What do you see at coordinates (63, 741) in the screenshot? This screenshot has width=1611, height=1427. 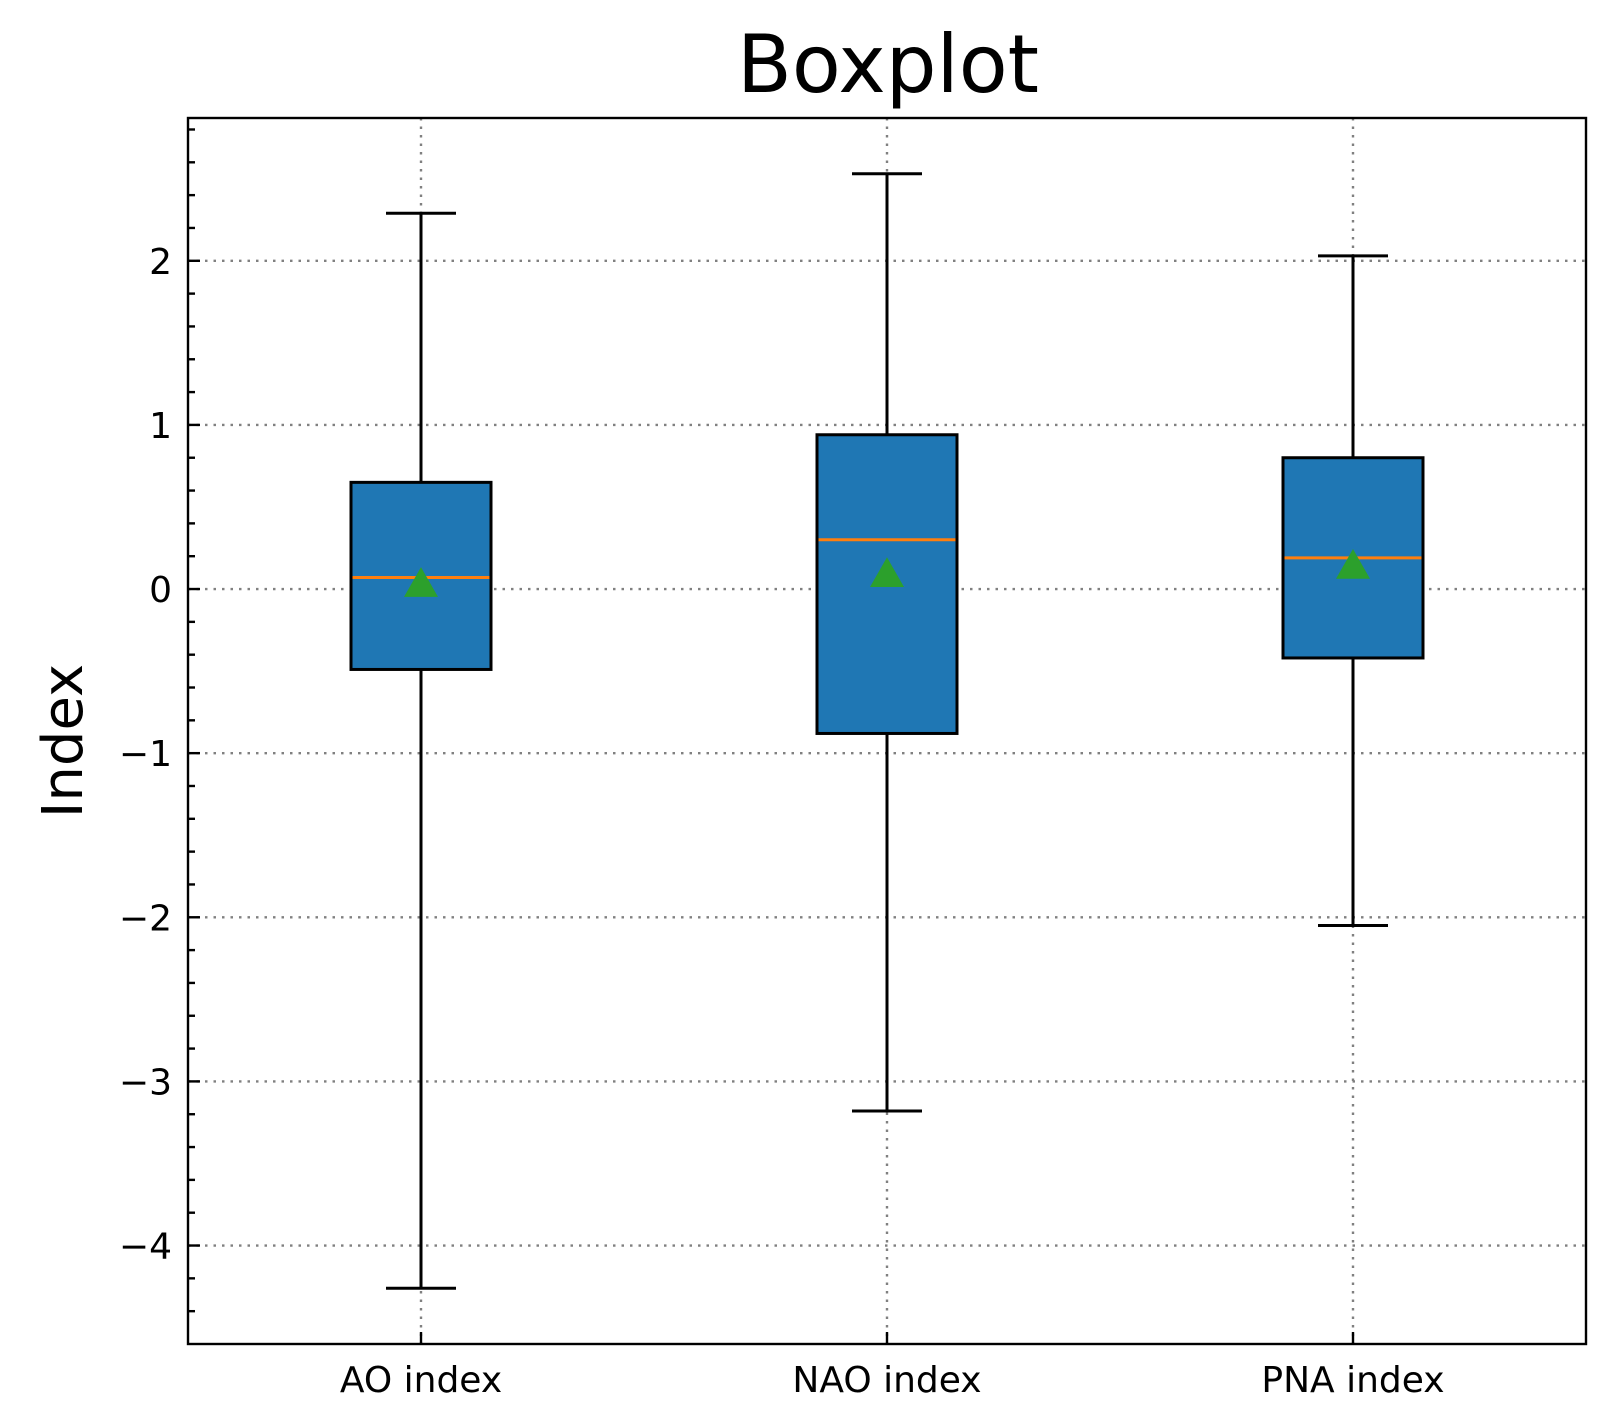 I see `y-axis-label: Index` at bounding box center [63, 741].